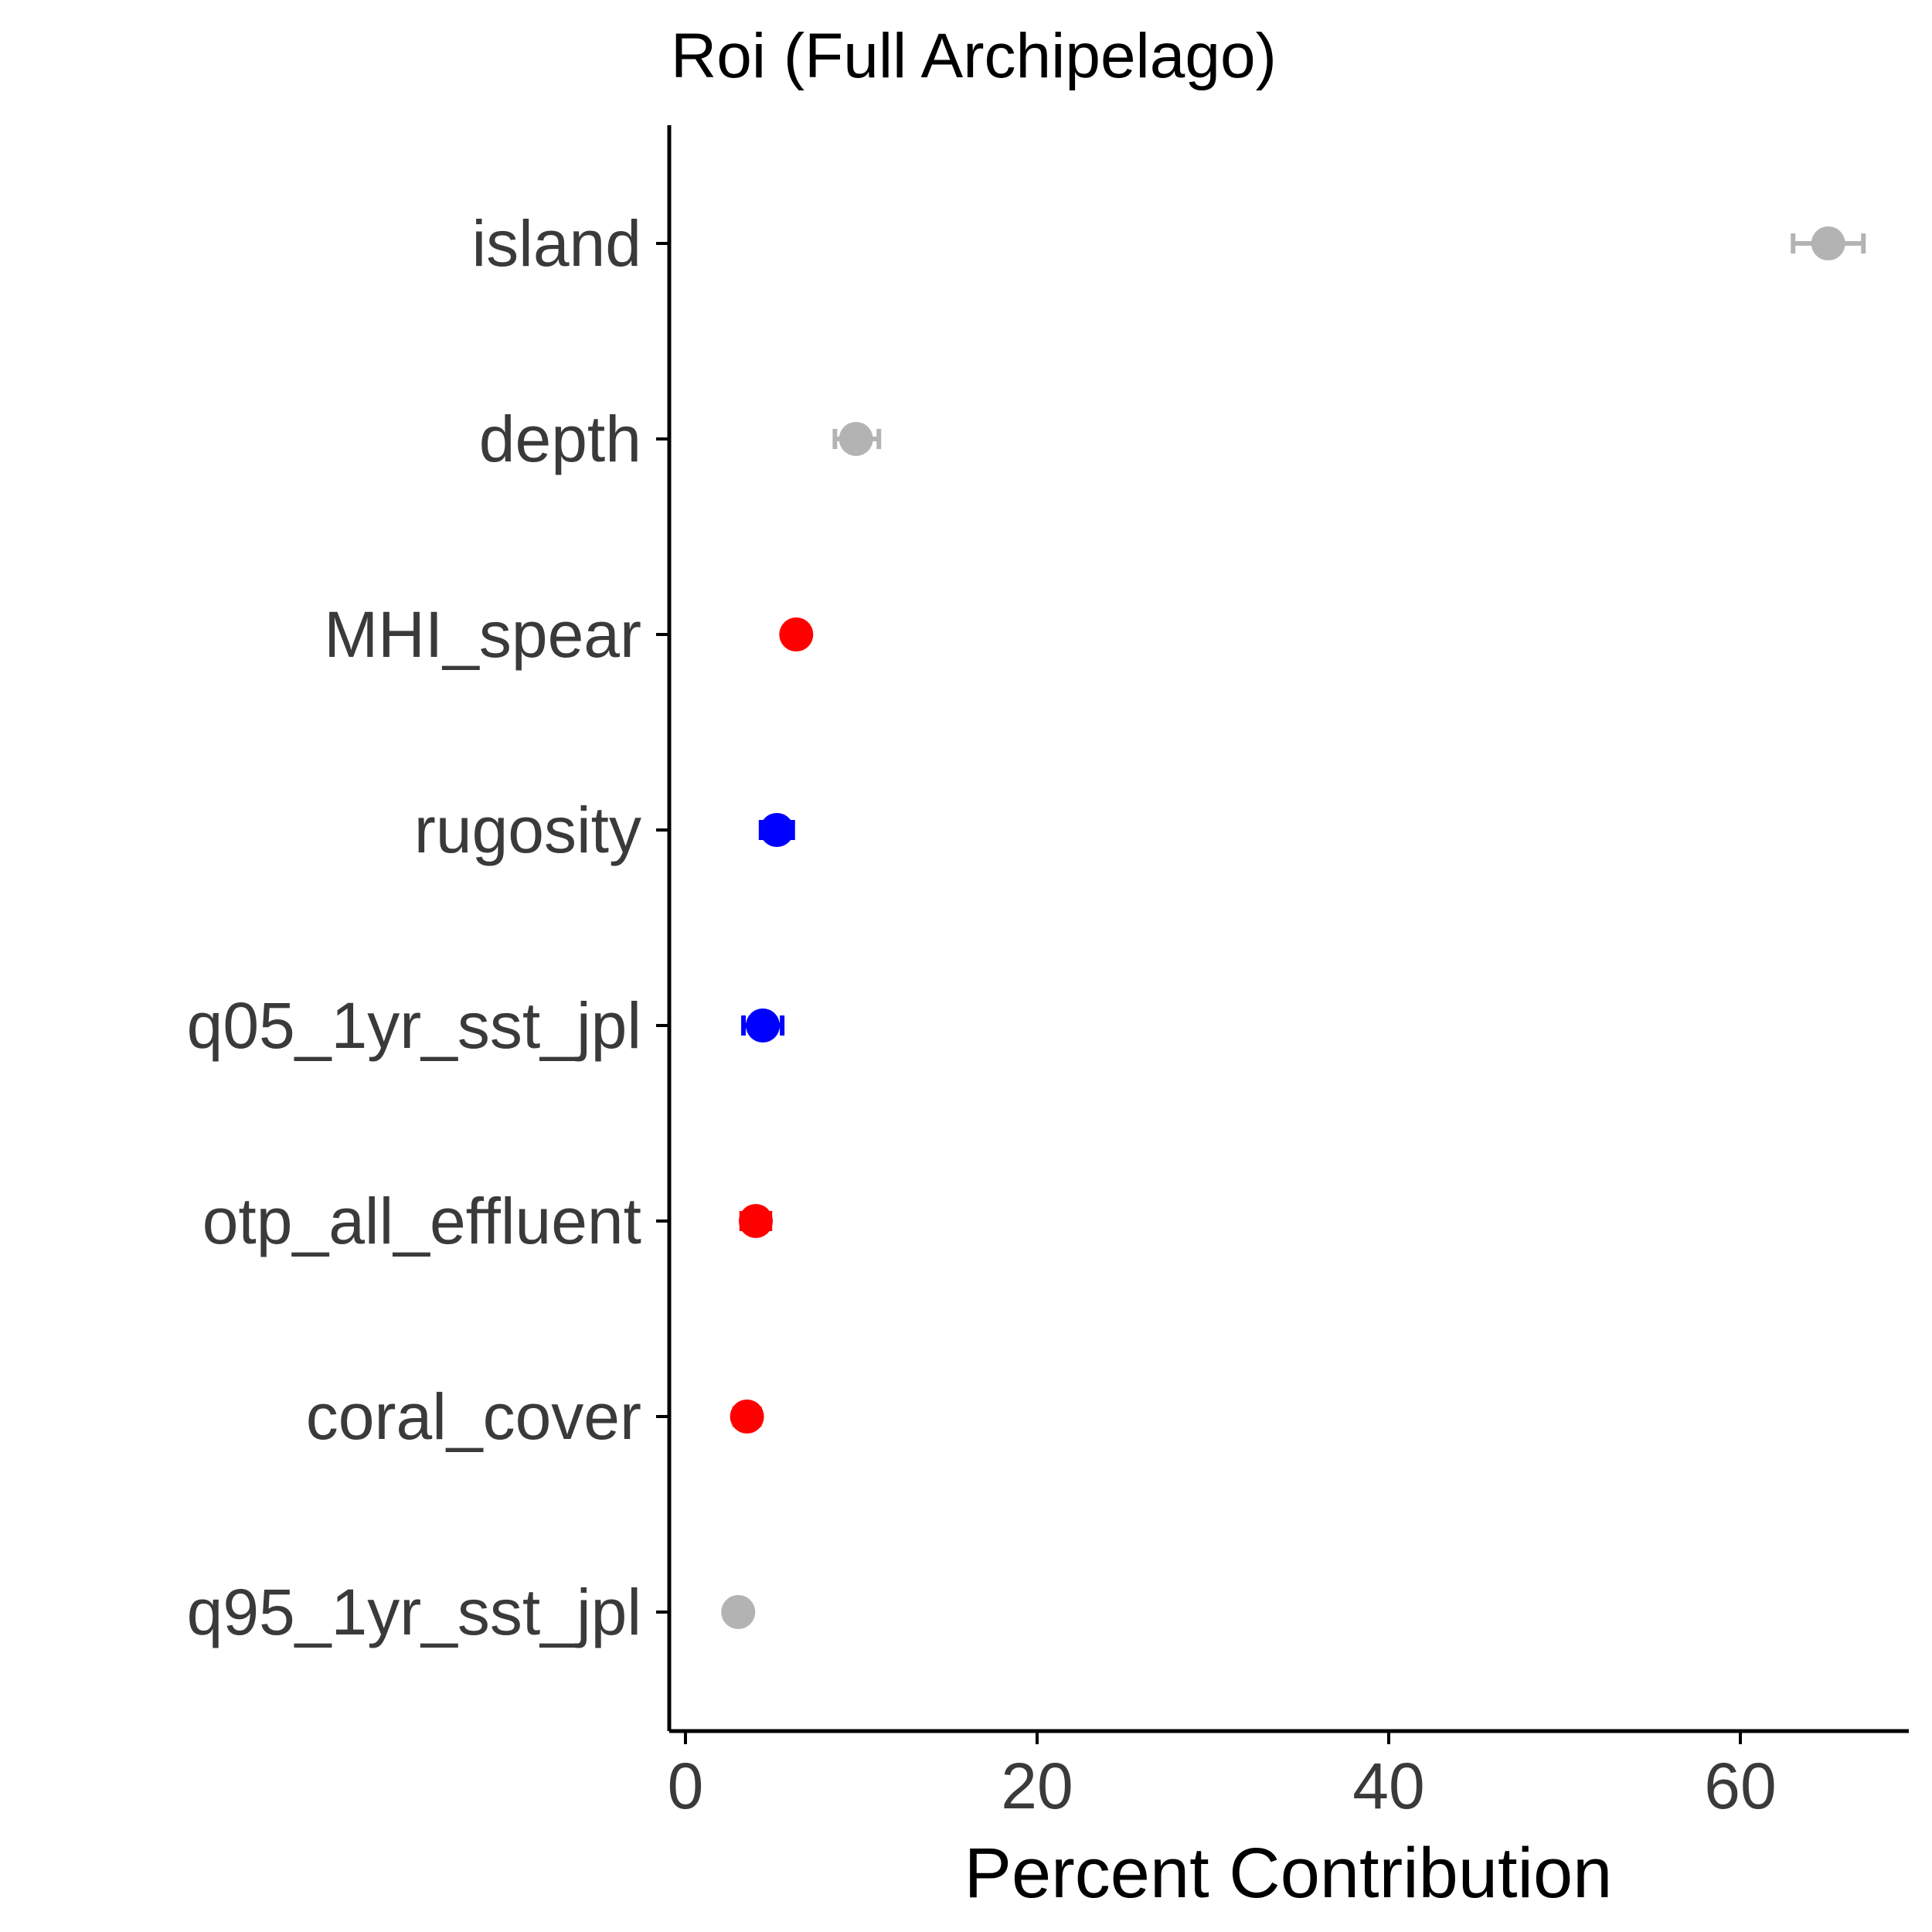 This screenshot has height=1932, width=1932. What do you see at coordinates (556, 244) in the screenshot?
I see `y-tick-label: island` at bounding box center [556, 244].